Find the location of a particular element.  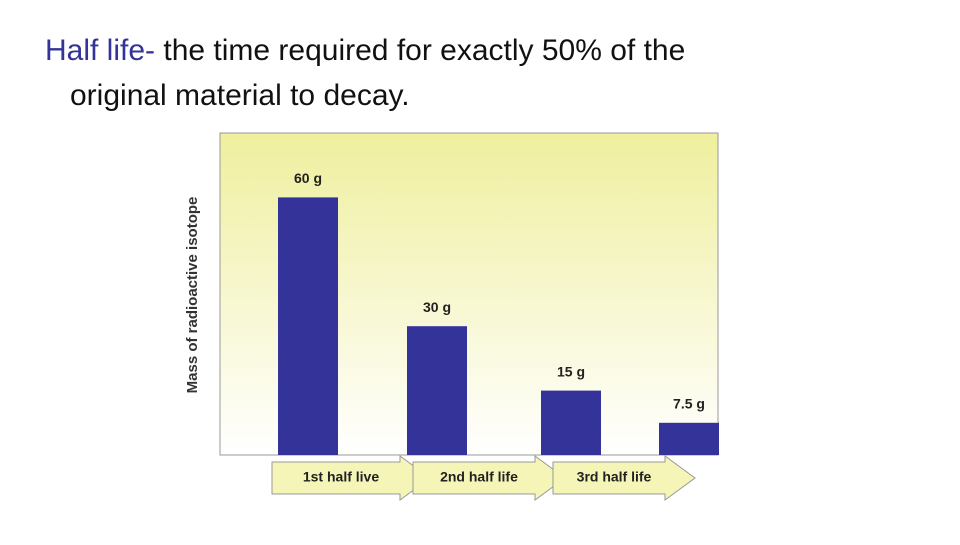

heading-text: the time required for exactly 50% of the is located at coordinates (420, 50).